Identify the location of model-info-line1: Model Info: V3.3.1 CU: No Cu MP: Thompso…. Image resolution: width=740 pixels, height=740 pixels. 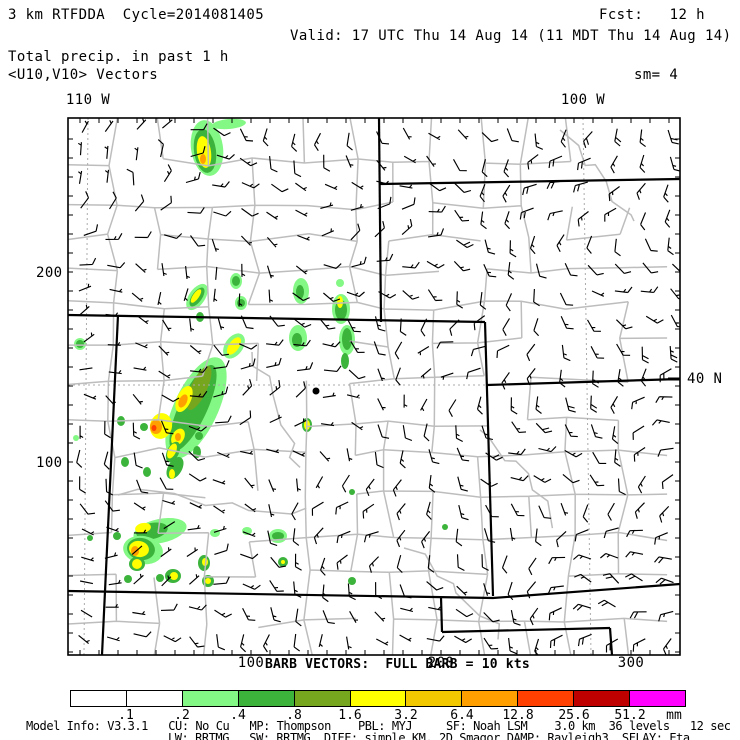
(378, 726).